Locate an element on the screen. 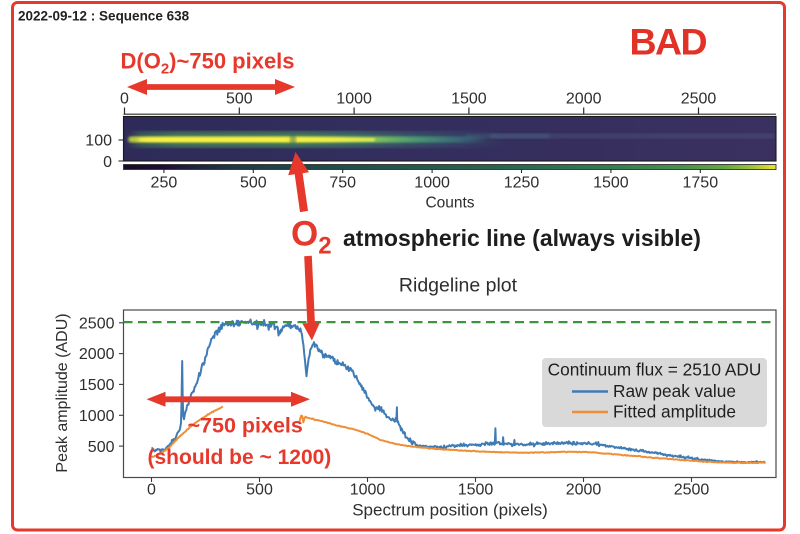 The image size is (800, 534). svg-text: Ridgeline plot is located at coordinates (458, 286).